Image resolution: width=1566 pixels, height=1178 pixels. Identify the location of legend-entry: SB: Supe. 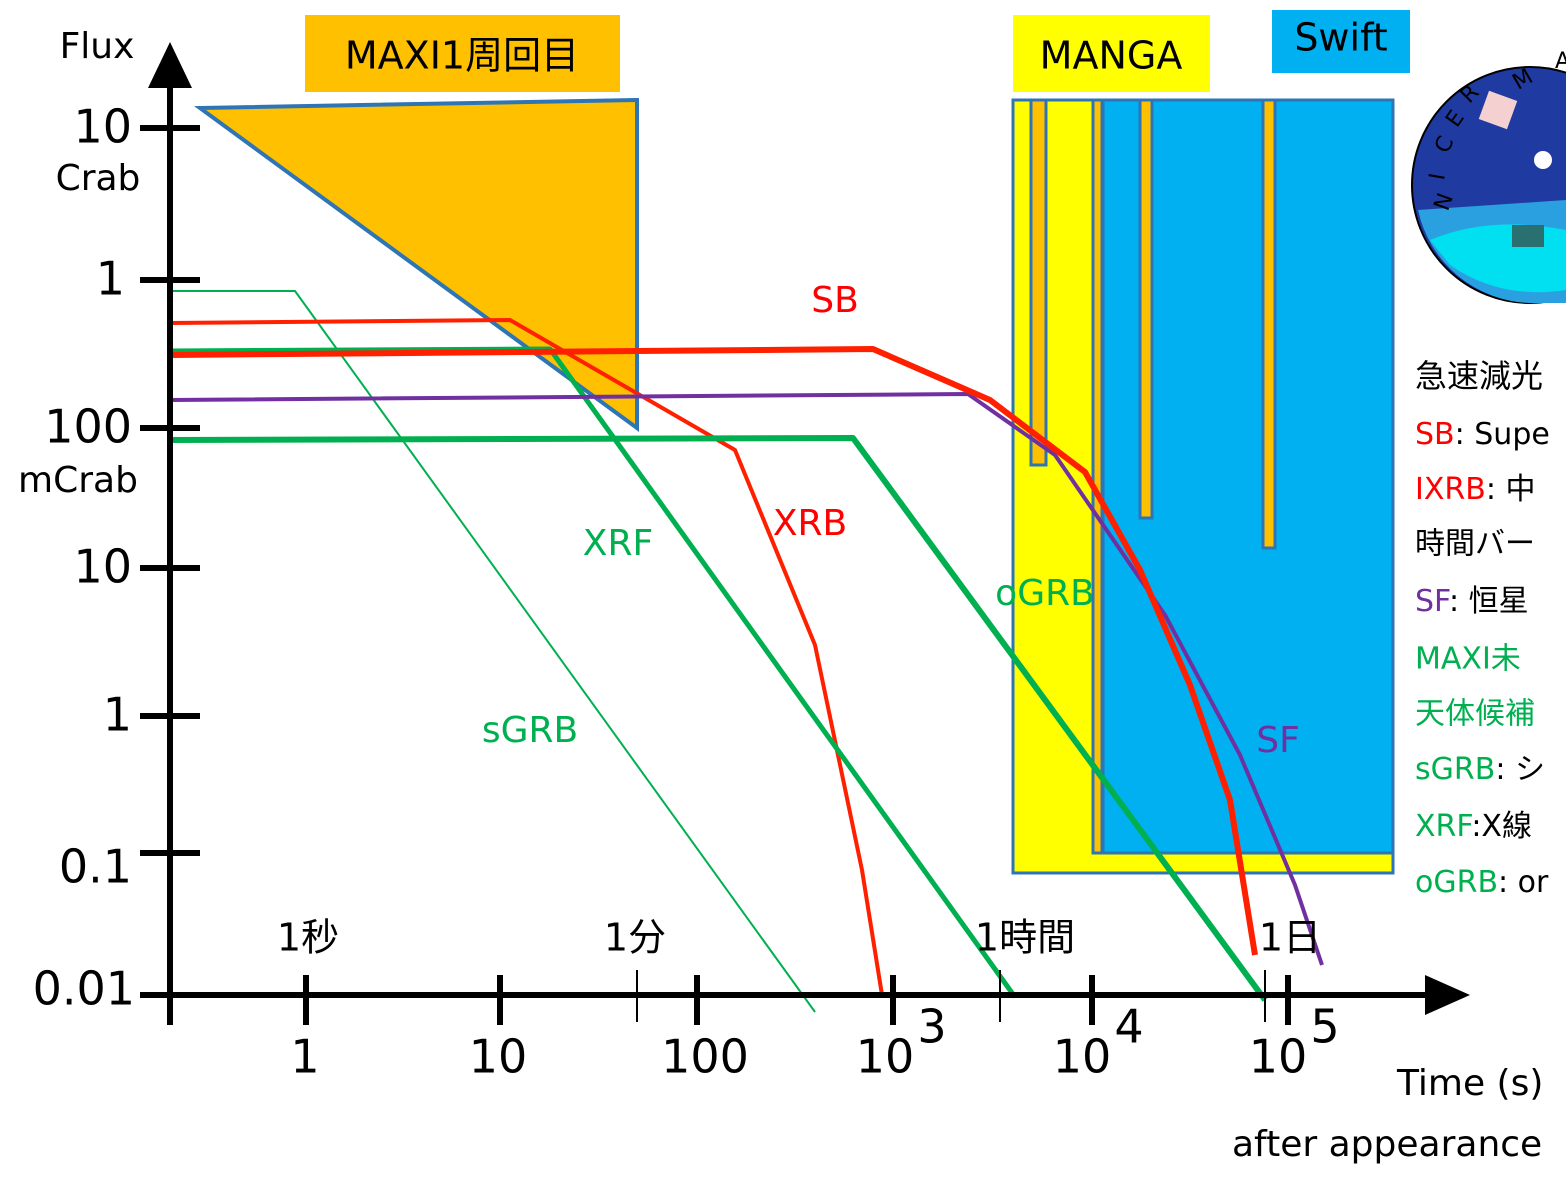
(1482, 434).